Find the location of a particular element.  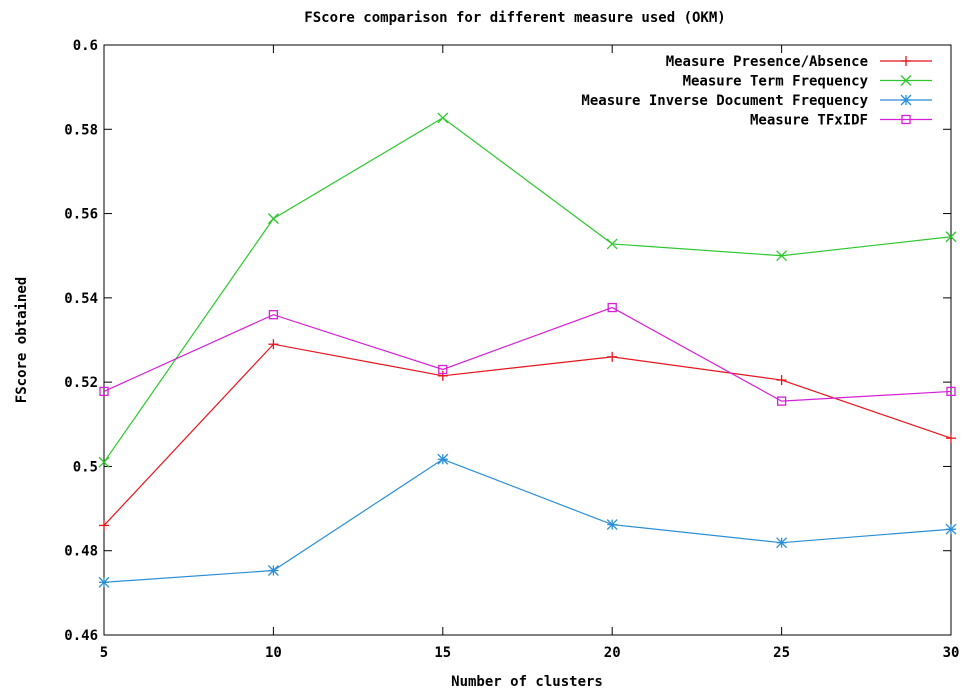

x-tick-label: 20 is located at coordinates (612, 653).